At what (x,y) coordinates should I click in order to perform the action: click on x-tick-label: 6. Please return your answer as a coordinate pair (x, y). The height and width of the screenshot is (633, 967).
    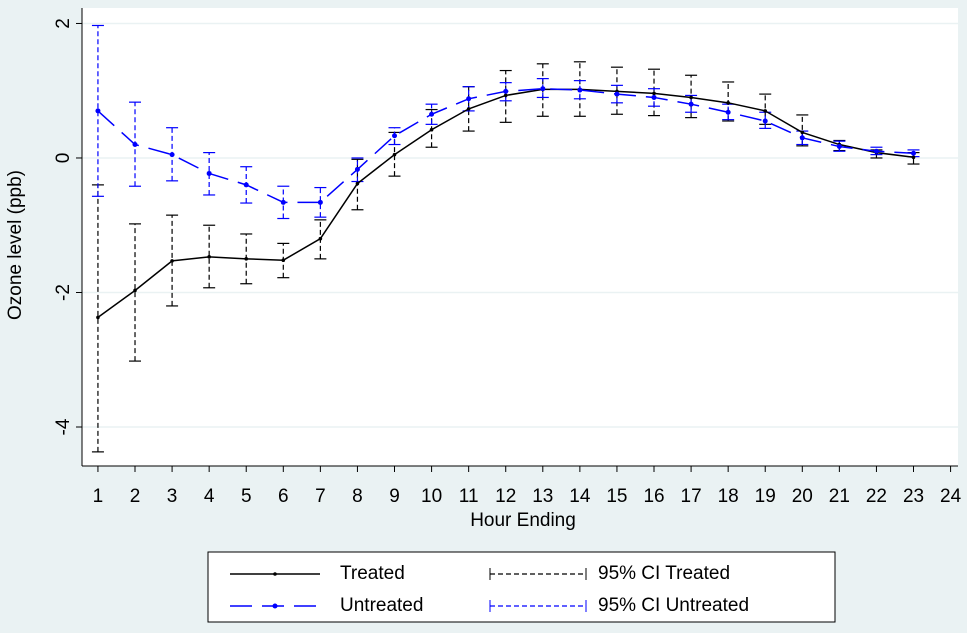
    Looking at the image, I should click on (283, 496).